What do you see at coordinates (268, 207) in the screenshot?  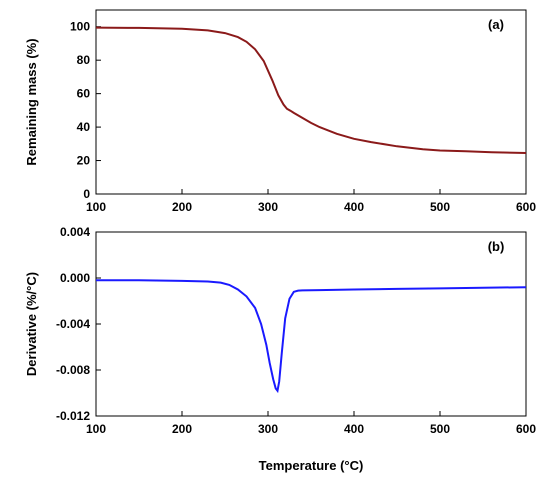 I see `panel-a-x-tick-label: 300` at bounding box center [268, 207].